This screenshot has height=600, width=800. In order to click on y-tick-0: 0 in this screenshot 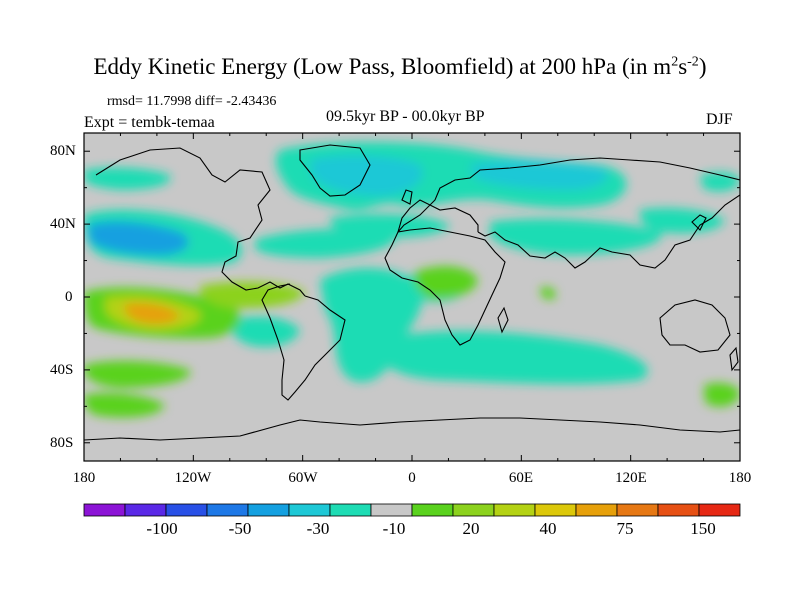, I will do `click(69, 297)`.